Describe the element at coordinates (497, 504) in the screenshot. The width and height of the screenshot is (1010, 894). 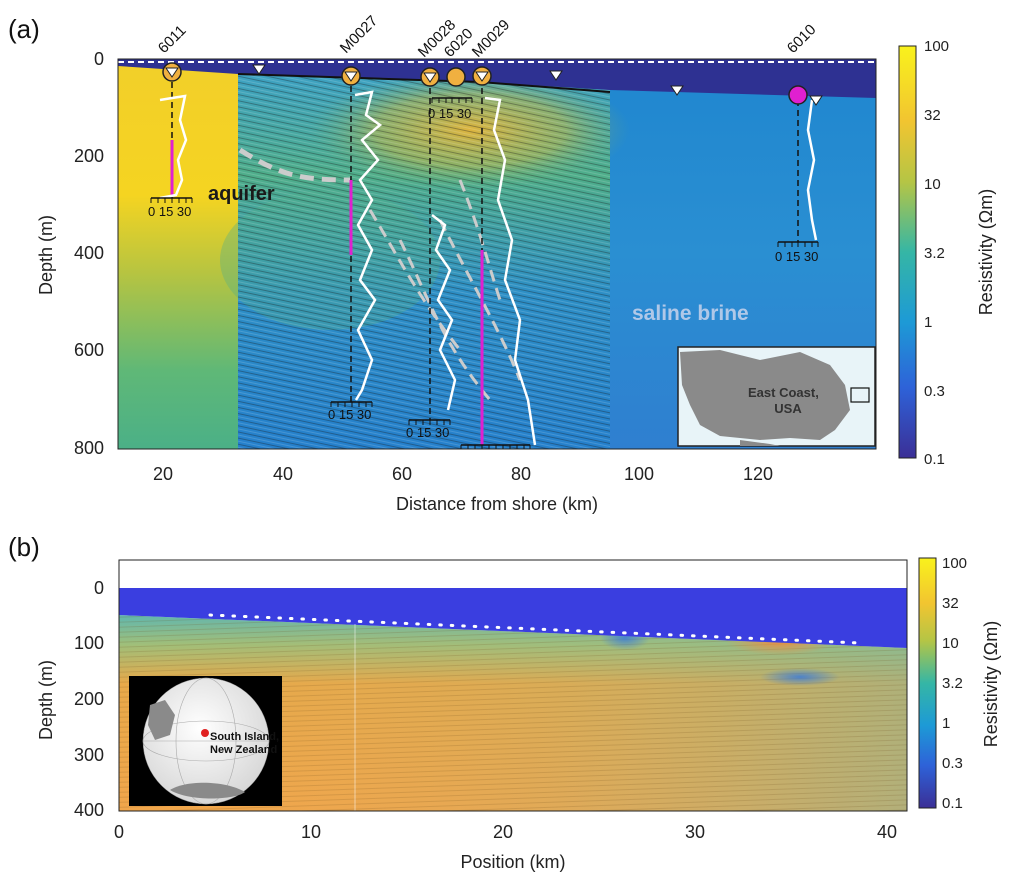
I see `x-axis-label: Distance from shore (km)` at that location.